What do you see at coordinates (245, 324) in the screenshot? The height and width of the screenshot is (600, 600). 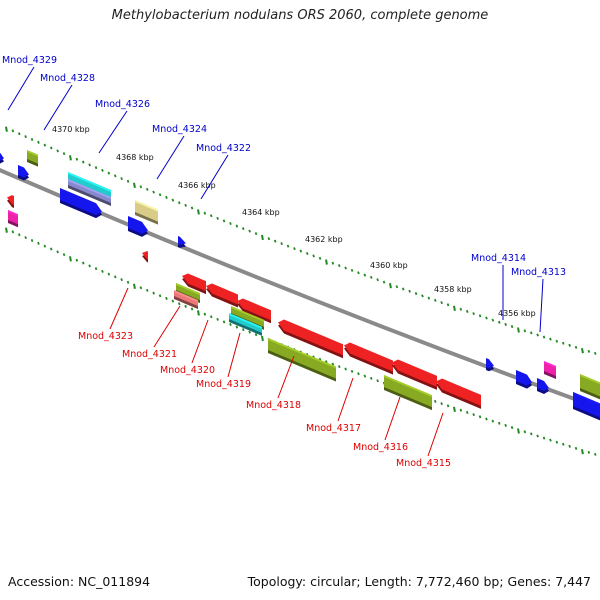 I see `gene-mnod-4319c` at bounding box center [245, 324].